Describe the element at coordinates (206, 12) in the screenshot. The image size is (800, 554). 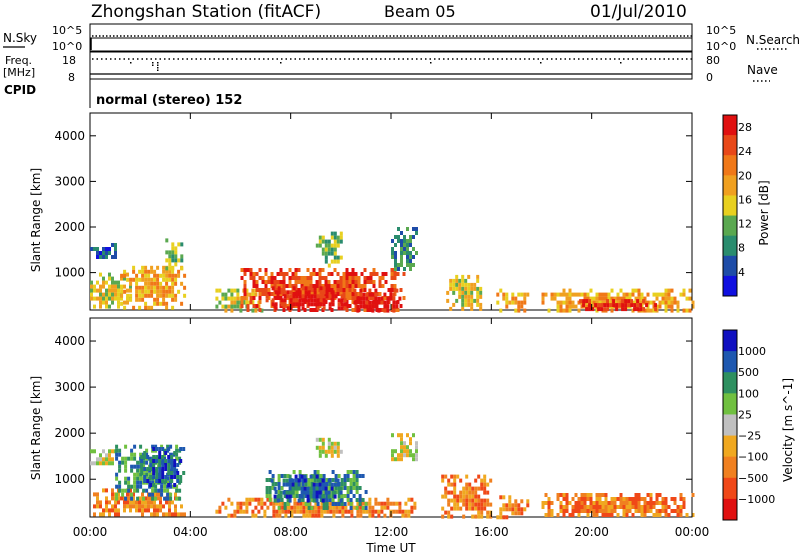
I see `station-title: Zhongshan Station (fitACF)` at that location.